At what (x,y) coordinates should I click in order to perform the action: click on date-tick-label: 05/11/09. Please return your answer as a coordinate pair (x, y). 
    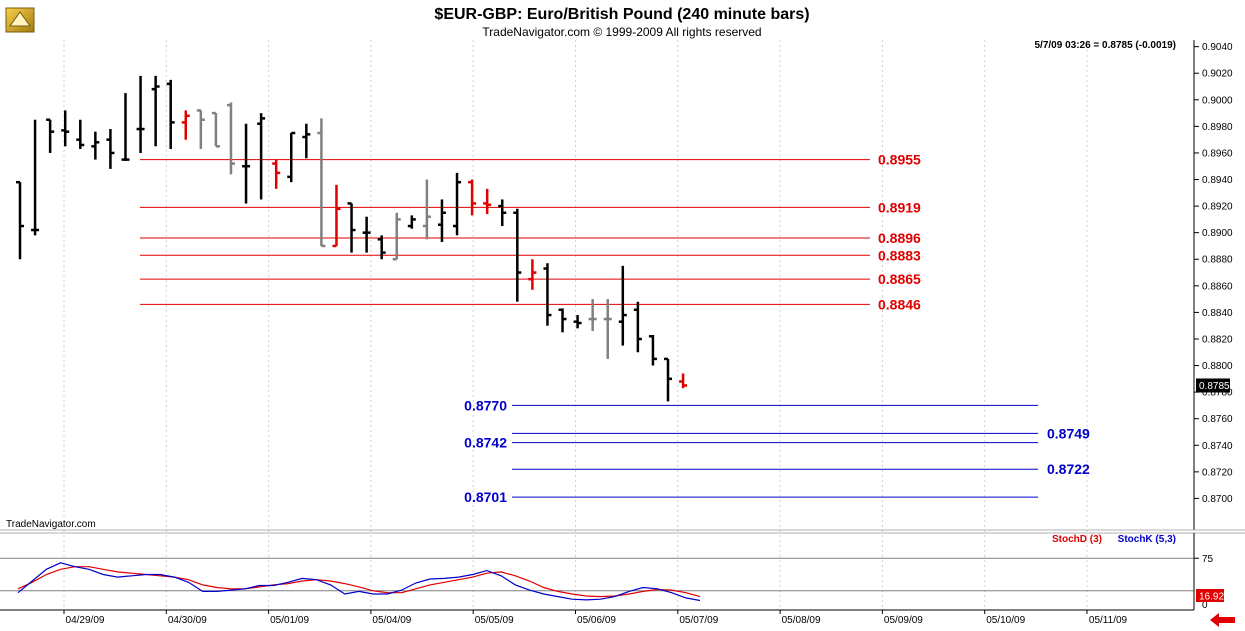
    Looking at the image, I should click on (1108, 620).